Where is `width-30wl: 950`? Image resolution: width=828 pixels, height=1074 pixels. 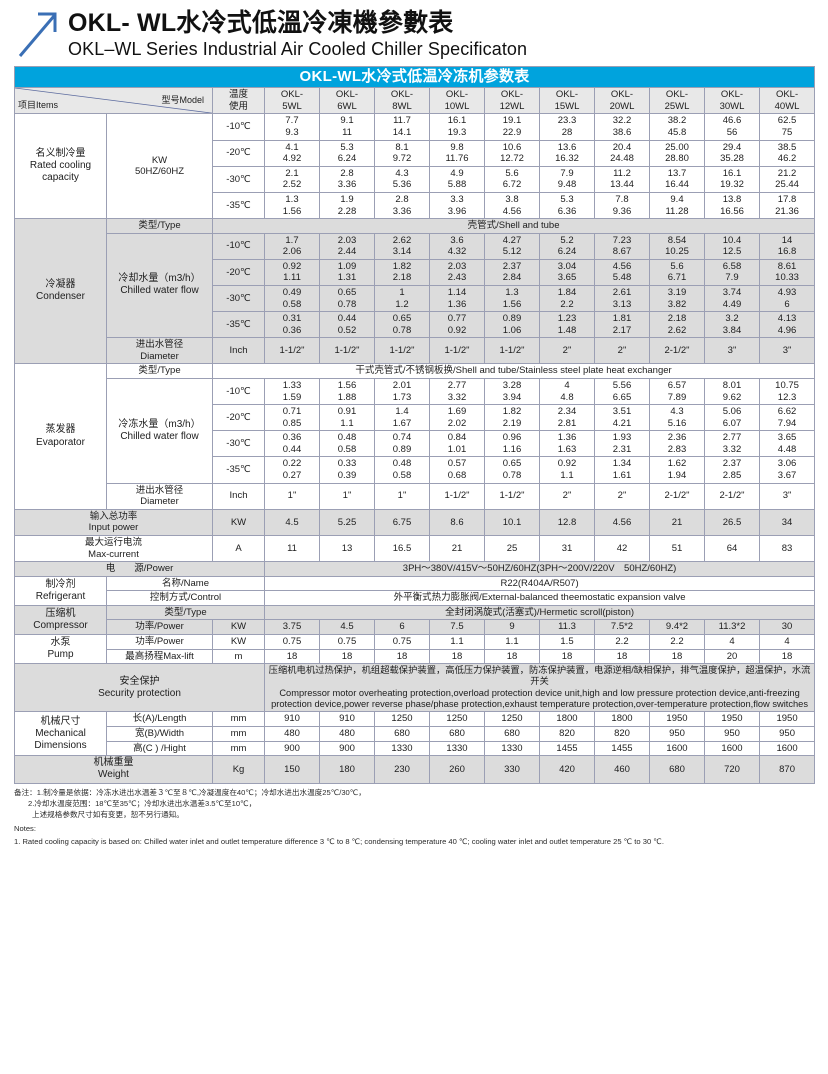 width-30wl: 950 is located at coordinates (732, 734).